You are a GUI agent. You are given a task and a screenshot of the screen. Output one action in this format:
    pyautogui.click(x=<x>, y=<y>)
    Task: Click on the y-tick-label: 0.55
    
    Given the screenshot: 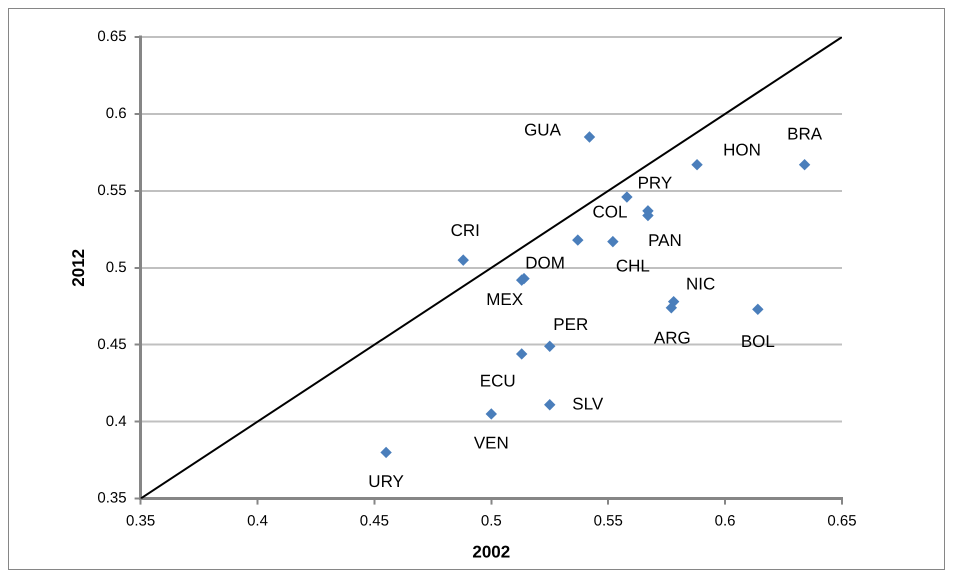 What is the action you would take?
    pyautogui.click(x=112, y=191)
    